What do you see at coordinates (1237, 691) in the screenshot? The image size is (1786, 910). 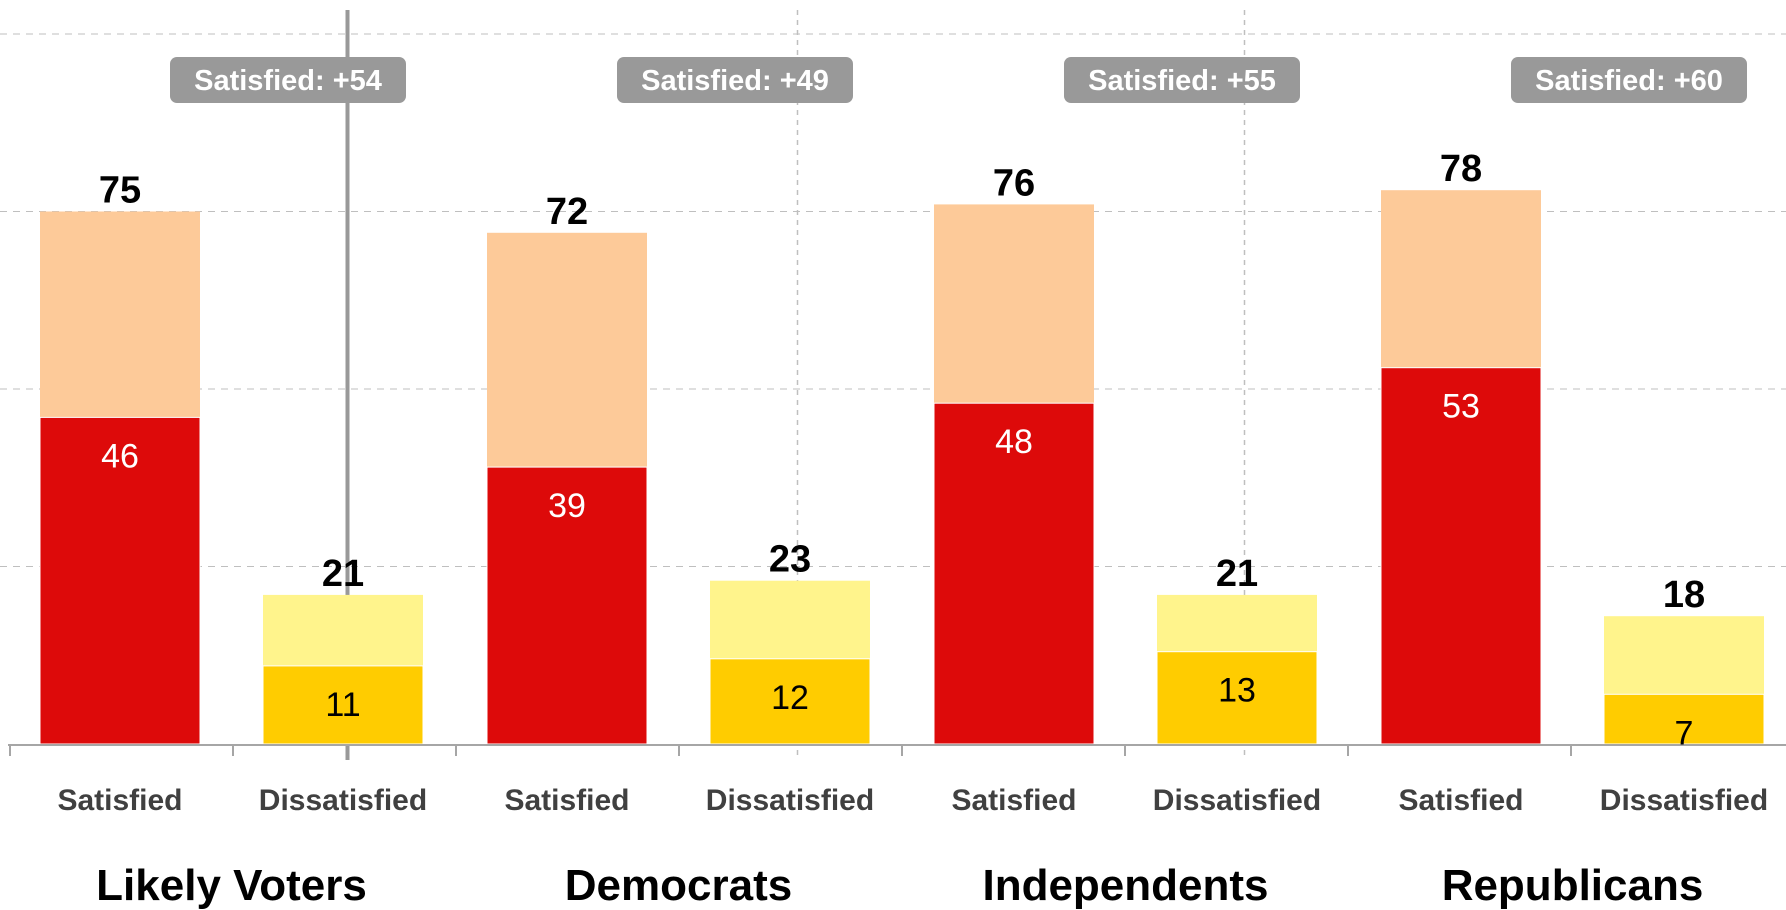 I see `bar-inner-label: 13` at bounding box center [1237, 691].